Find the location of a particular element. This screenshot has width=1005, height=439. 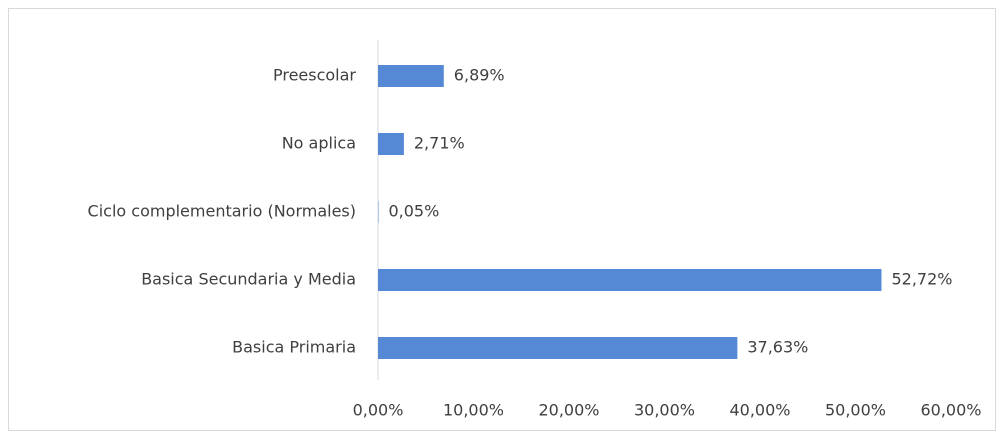

x-tick-label: 30,00% is located at coordinates (664, 410).